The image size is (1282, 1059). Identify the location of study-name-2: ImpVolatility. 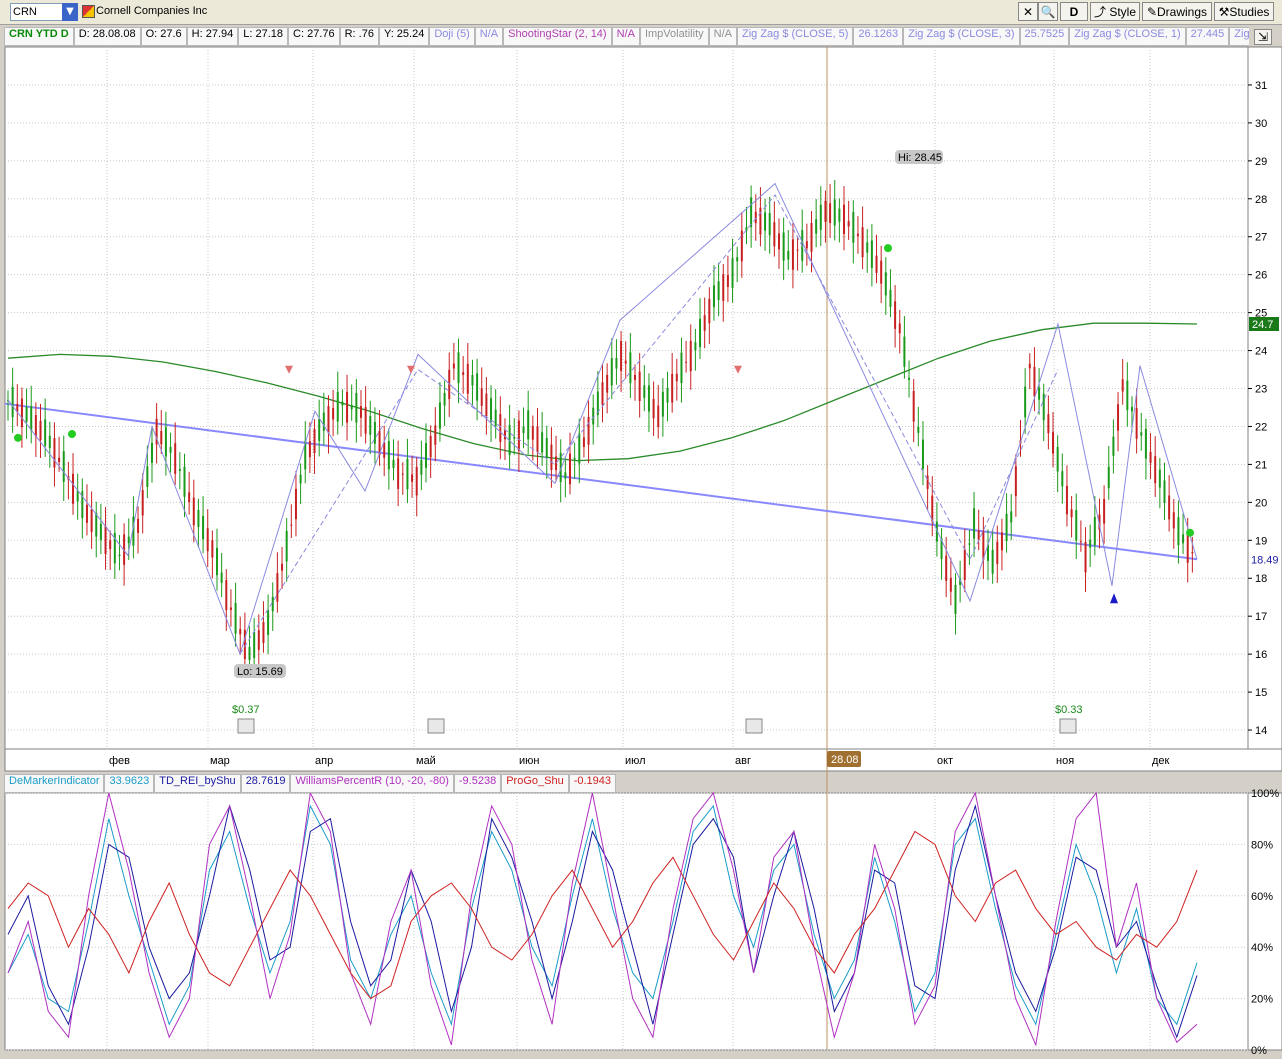
(674, 36).